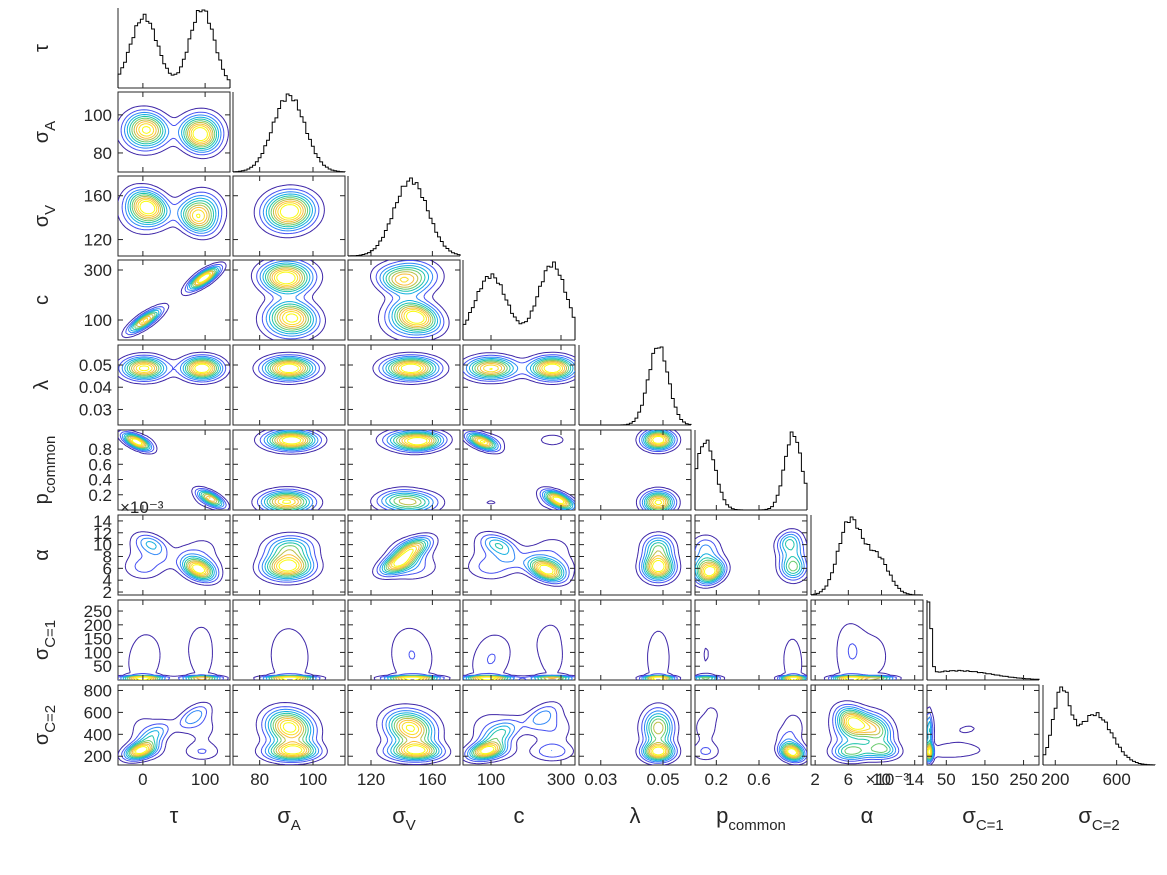 The image size is (1167, 875). What do you see at coordinates (662, 779) in the screenshot?
I see `x-tick-label: 0.05` at bounding box center [662, 779].